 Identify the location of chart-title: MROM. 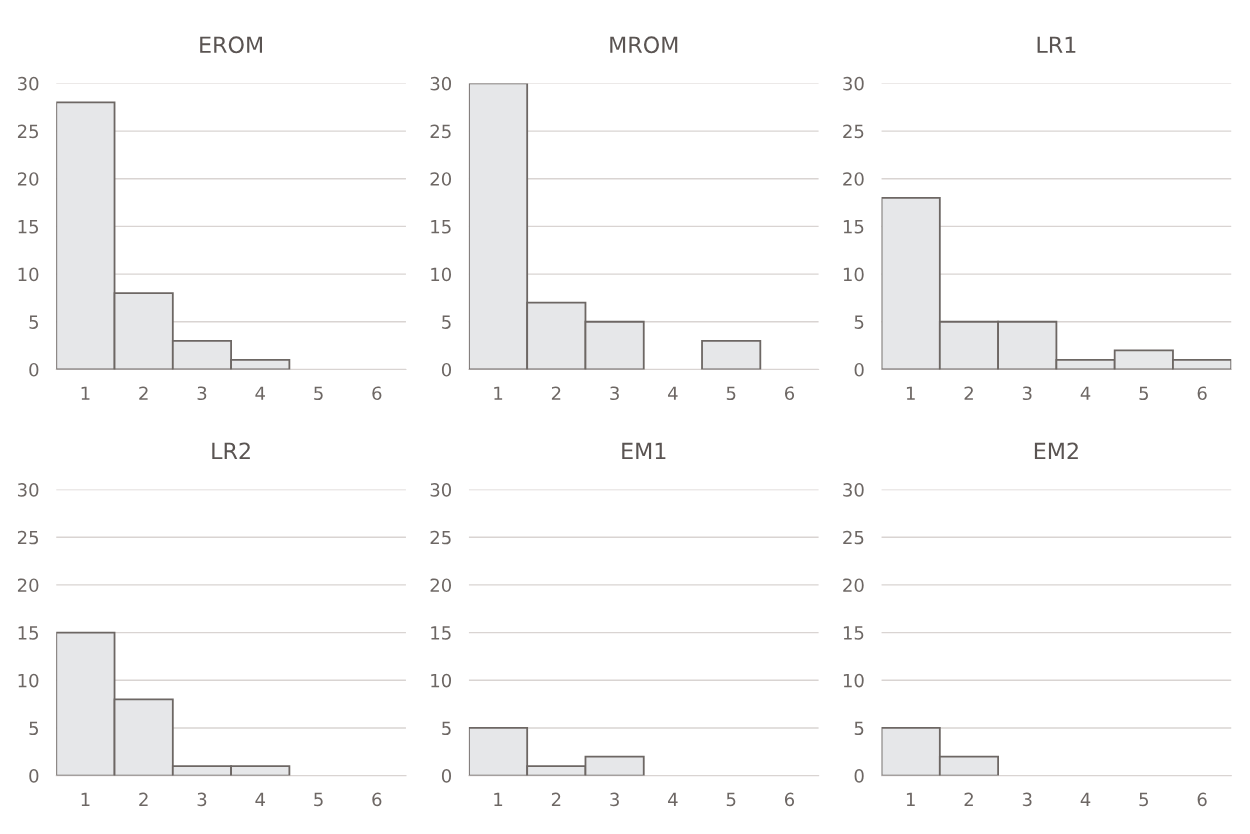
(644, 45).